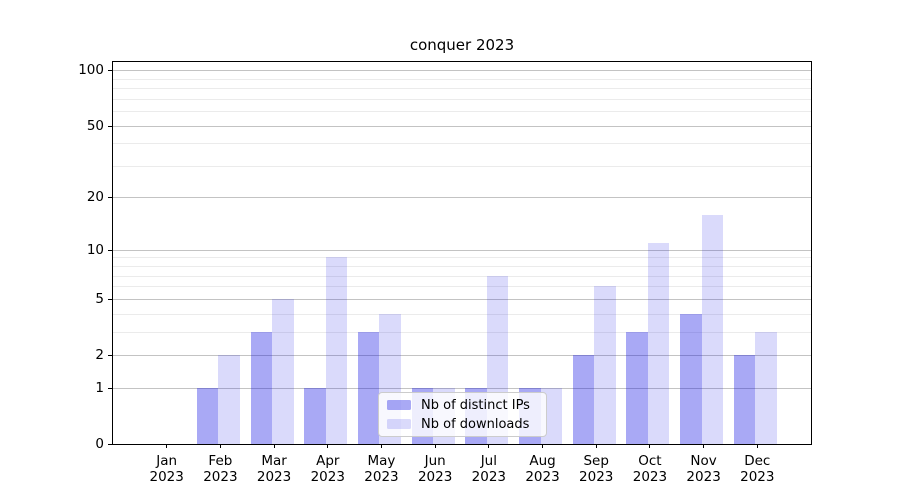 The image size is (900, 500). What do you see at coordinates (99, 298) in the screenshot?
I see `y-tick-label: 5` at bounding box center [99, 298].